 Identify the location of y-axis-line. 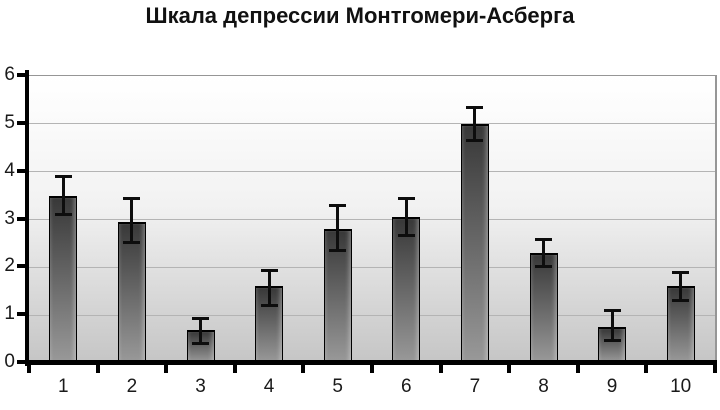
(27, 218).